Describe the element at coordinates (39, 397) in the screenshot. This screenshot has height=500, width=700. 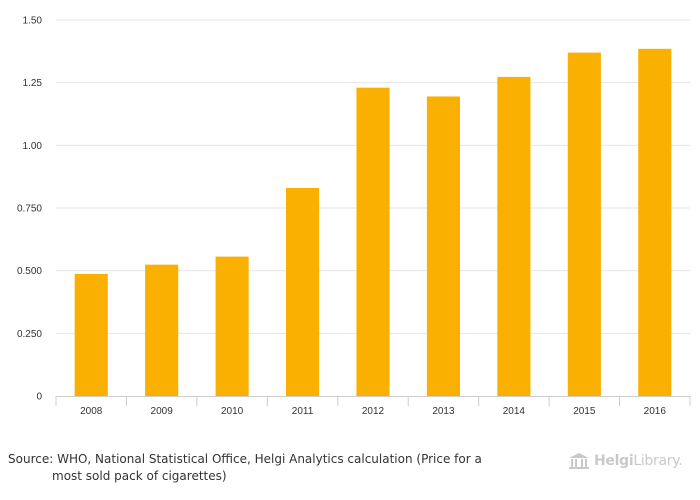
I see `y-tick-label: 0` at that location.